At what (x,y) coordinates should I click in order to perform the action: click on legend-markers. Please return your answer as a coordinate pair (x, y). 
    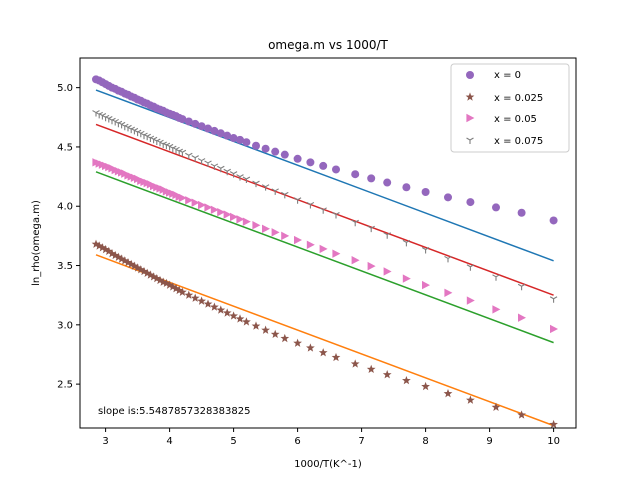
    Looking at the image, I should click on (470, 107).